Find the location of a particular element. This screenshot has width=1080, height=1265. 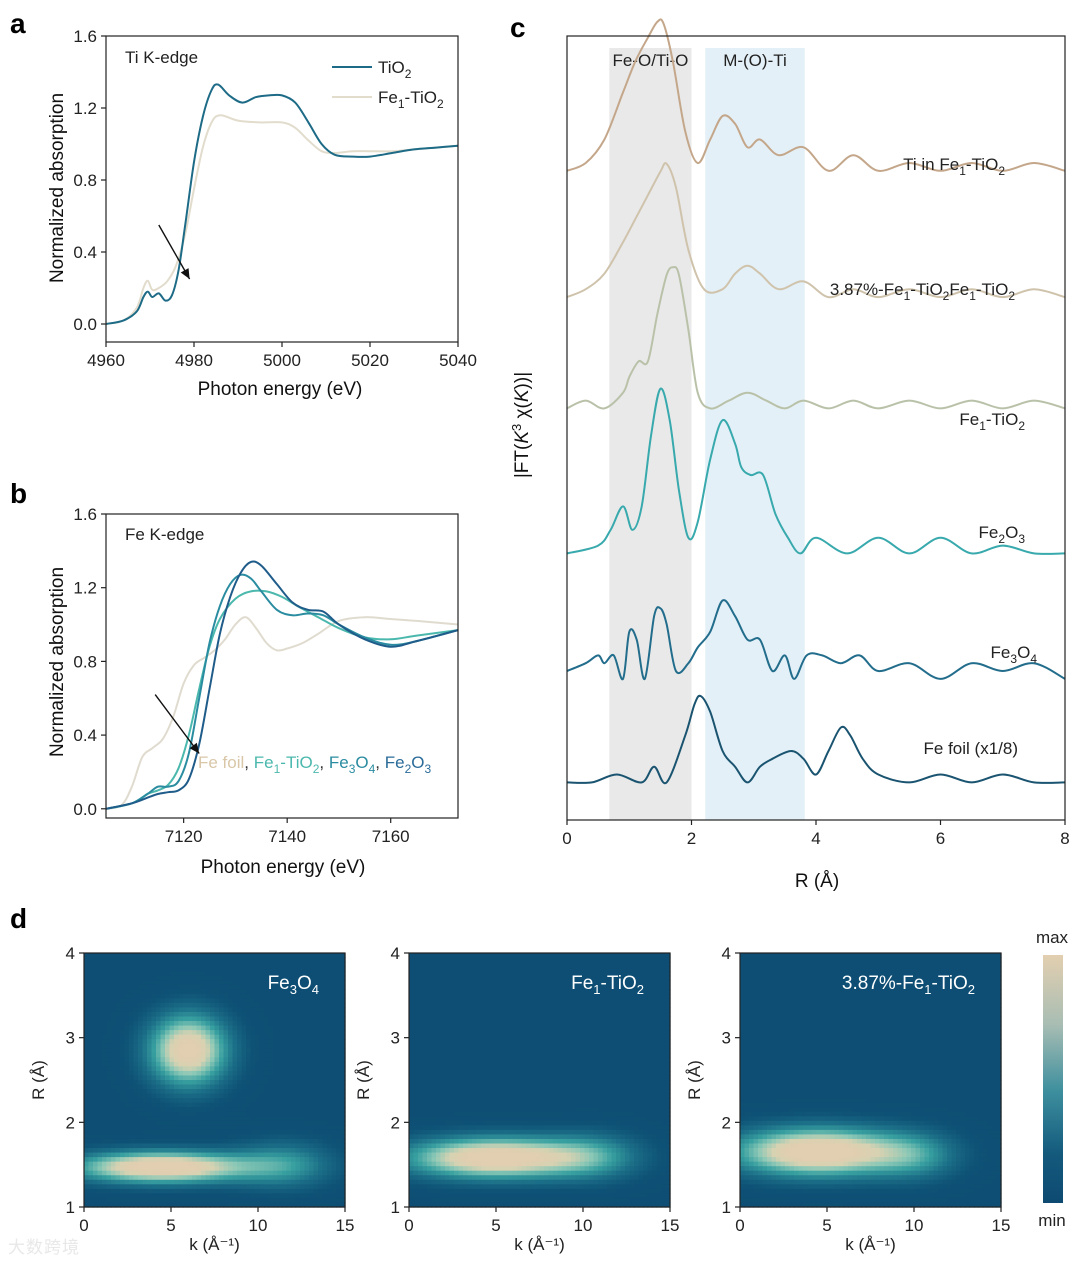

series-line-fe2o3 is located at coordinates (816, 471).